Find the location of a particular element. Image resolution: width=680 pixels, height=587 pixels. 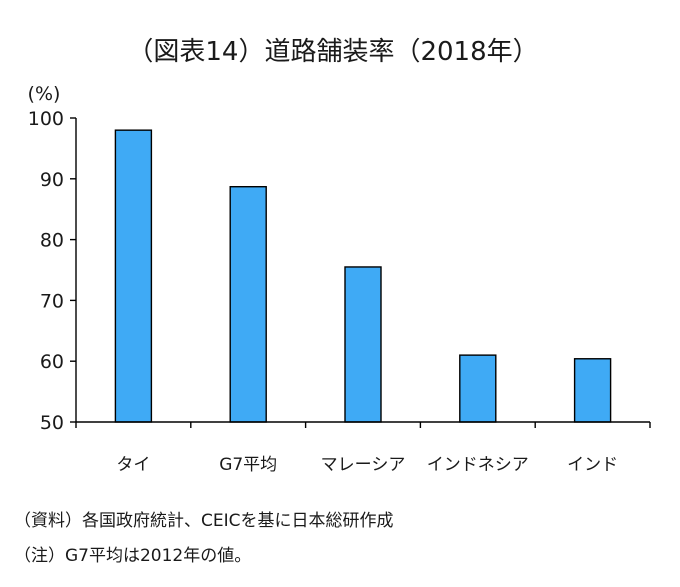

y-tick-label-2: 70 is located at coordinates (52, 301).